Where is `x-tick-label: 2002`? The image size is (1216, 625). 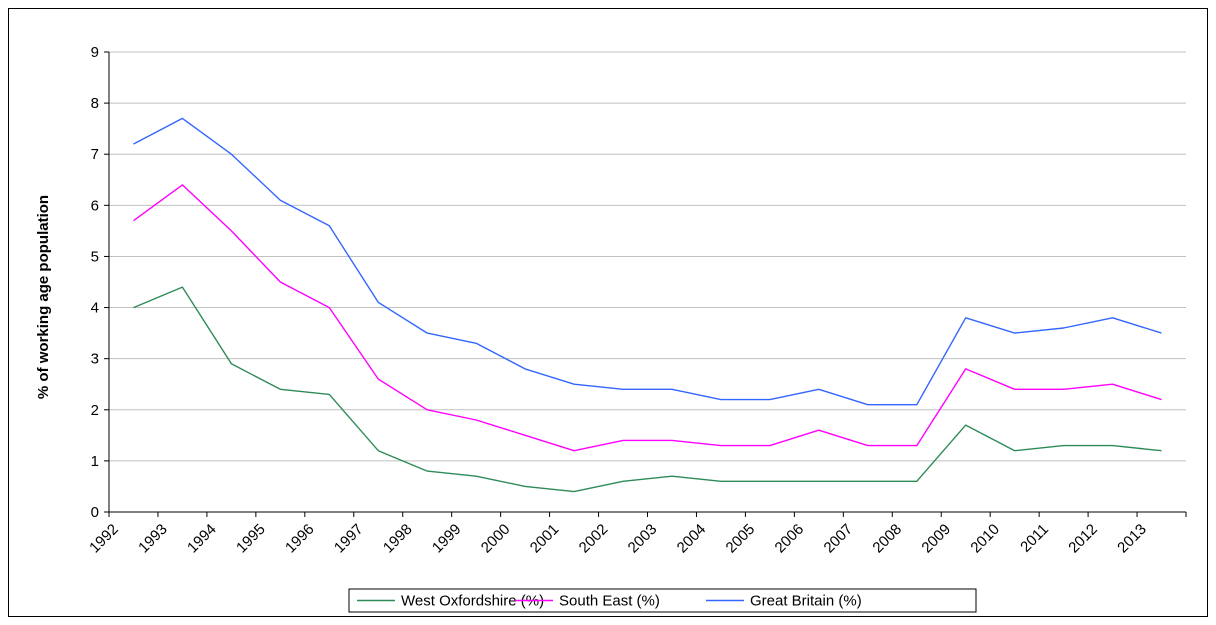
x-tick-label: 2002 is located at coordinates (594, 539).